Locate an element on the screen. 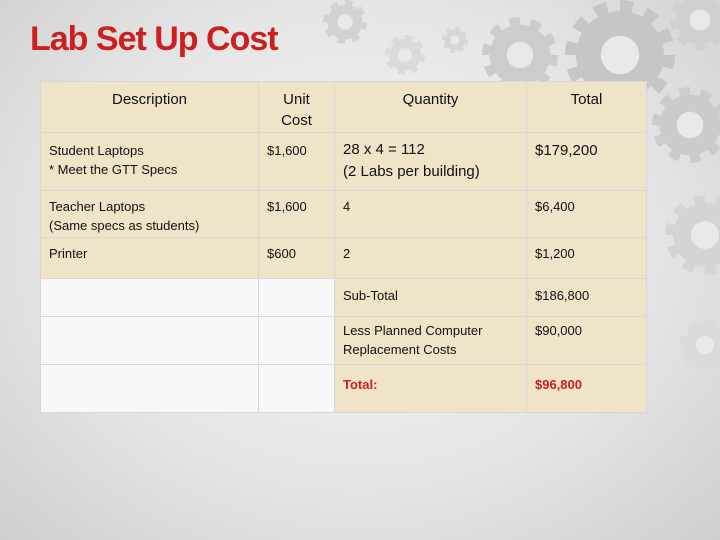  header-row: Description Unit Cost Quantity Total is located at coordinates (343, 107).